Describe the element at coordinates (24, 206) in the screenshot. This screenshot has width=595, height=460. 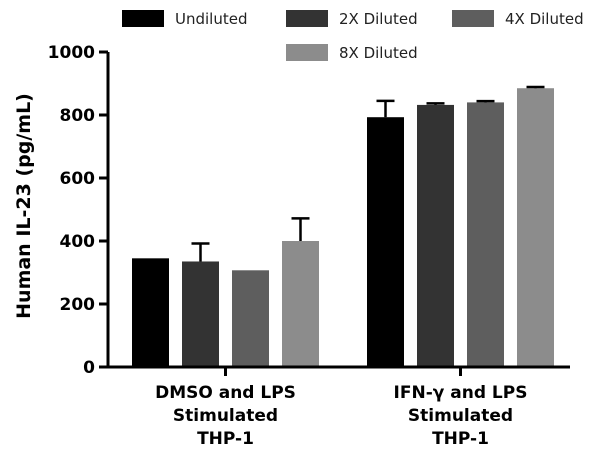
I see `y-axis-title: Human IL-23 (pg/mL)` at that location.